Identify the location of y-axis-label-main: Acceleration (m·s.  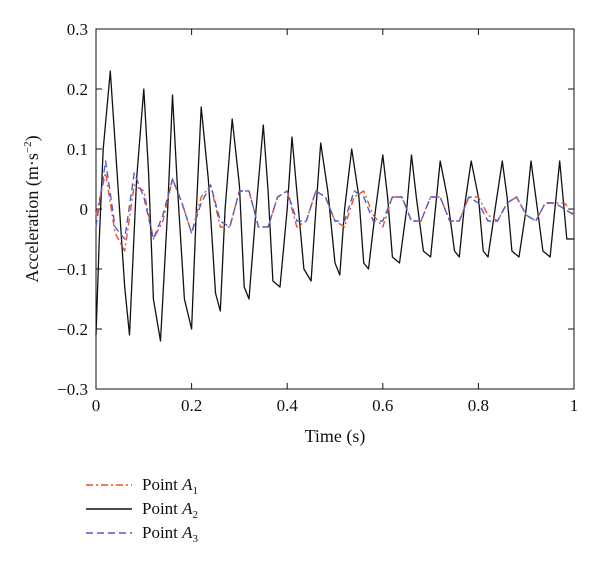
(32, 217).